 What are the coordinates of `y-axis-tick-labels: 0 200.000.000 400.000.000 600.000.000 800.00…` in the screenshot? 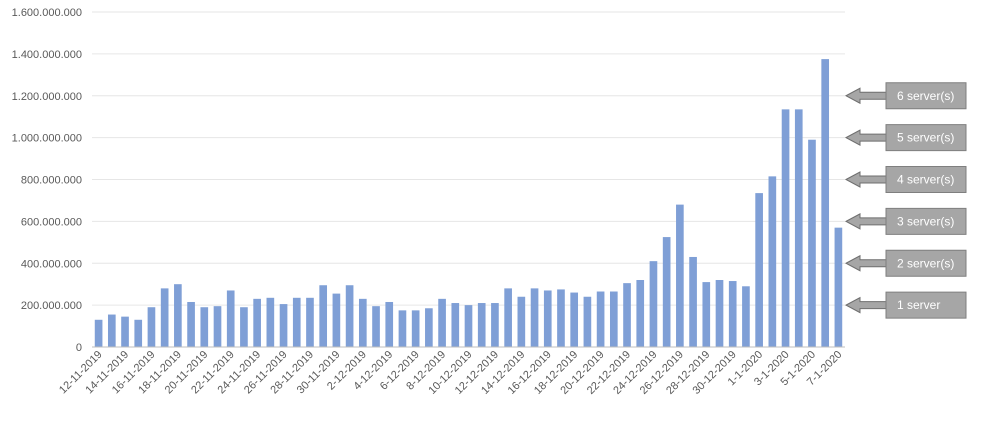 It's located at (47, 180).